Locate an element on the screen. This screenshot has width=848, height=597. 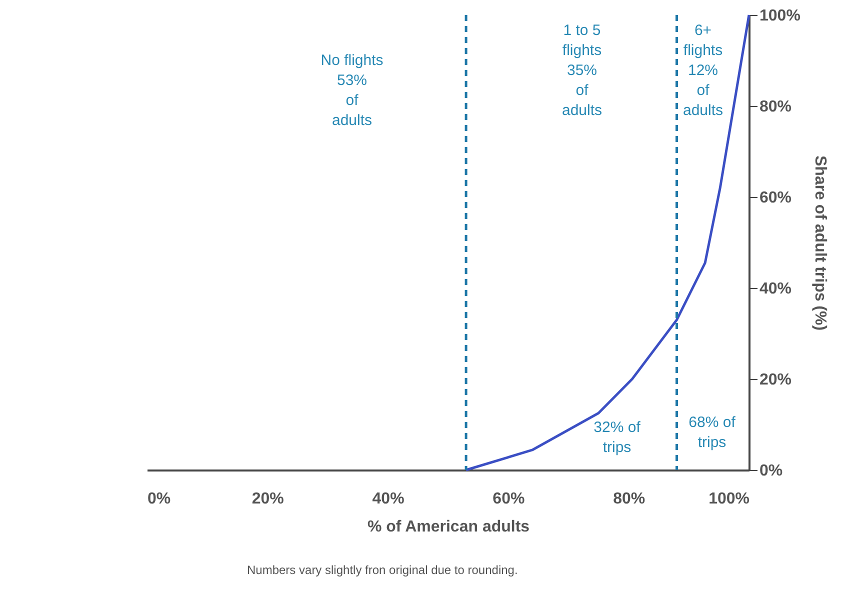
y-tick-label: 60% is located at coordinates (776, 198).